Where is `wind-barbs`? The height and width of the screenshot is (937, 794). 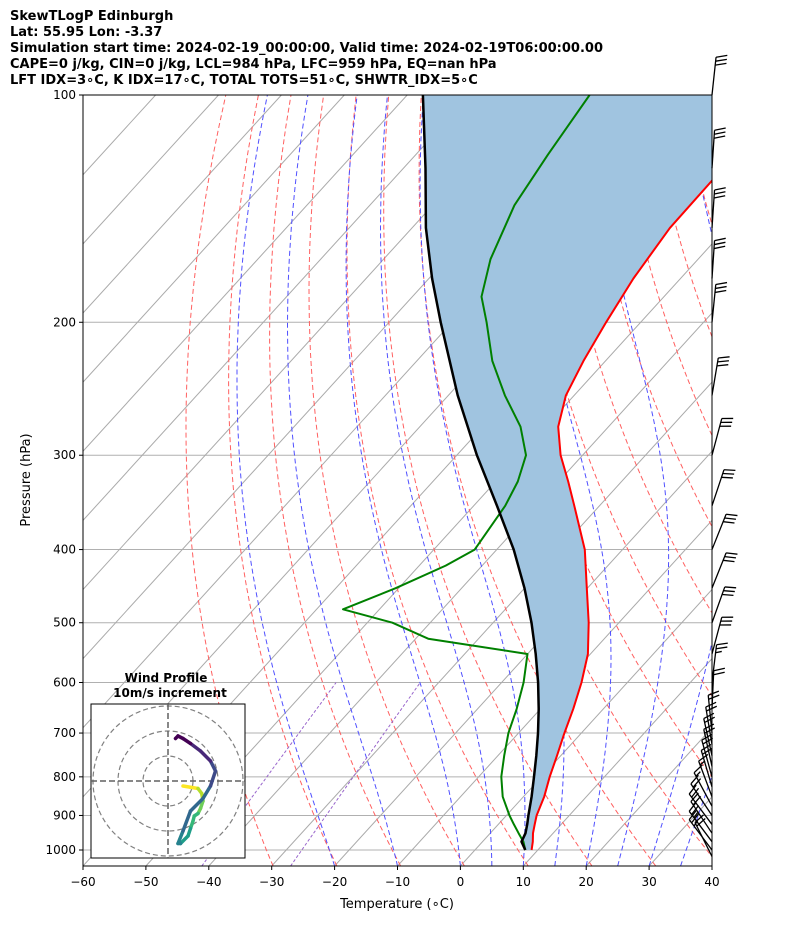
wind-barbs is located at coordinates (713, 455).